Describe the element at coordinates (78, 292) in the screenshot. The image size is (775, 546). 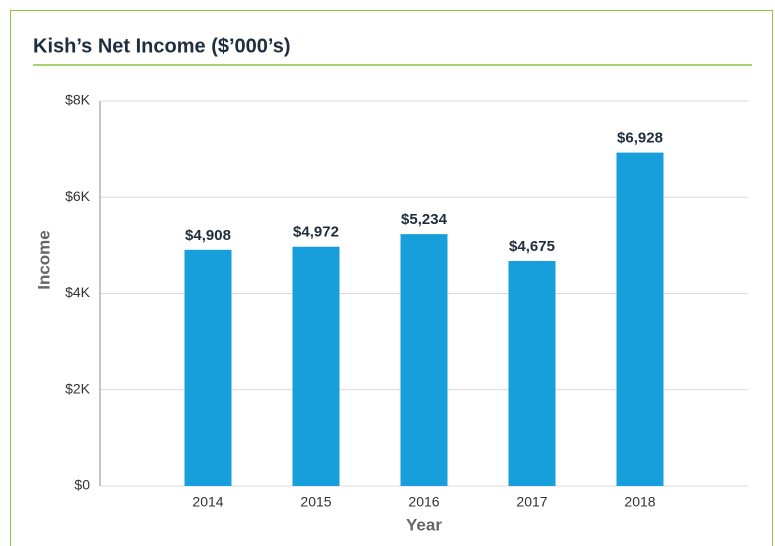
I see `y-tick-label: $4K` at that location.